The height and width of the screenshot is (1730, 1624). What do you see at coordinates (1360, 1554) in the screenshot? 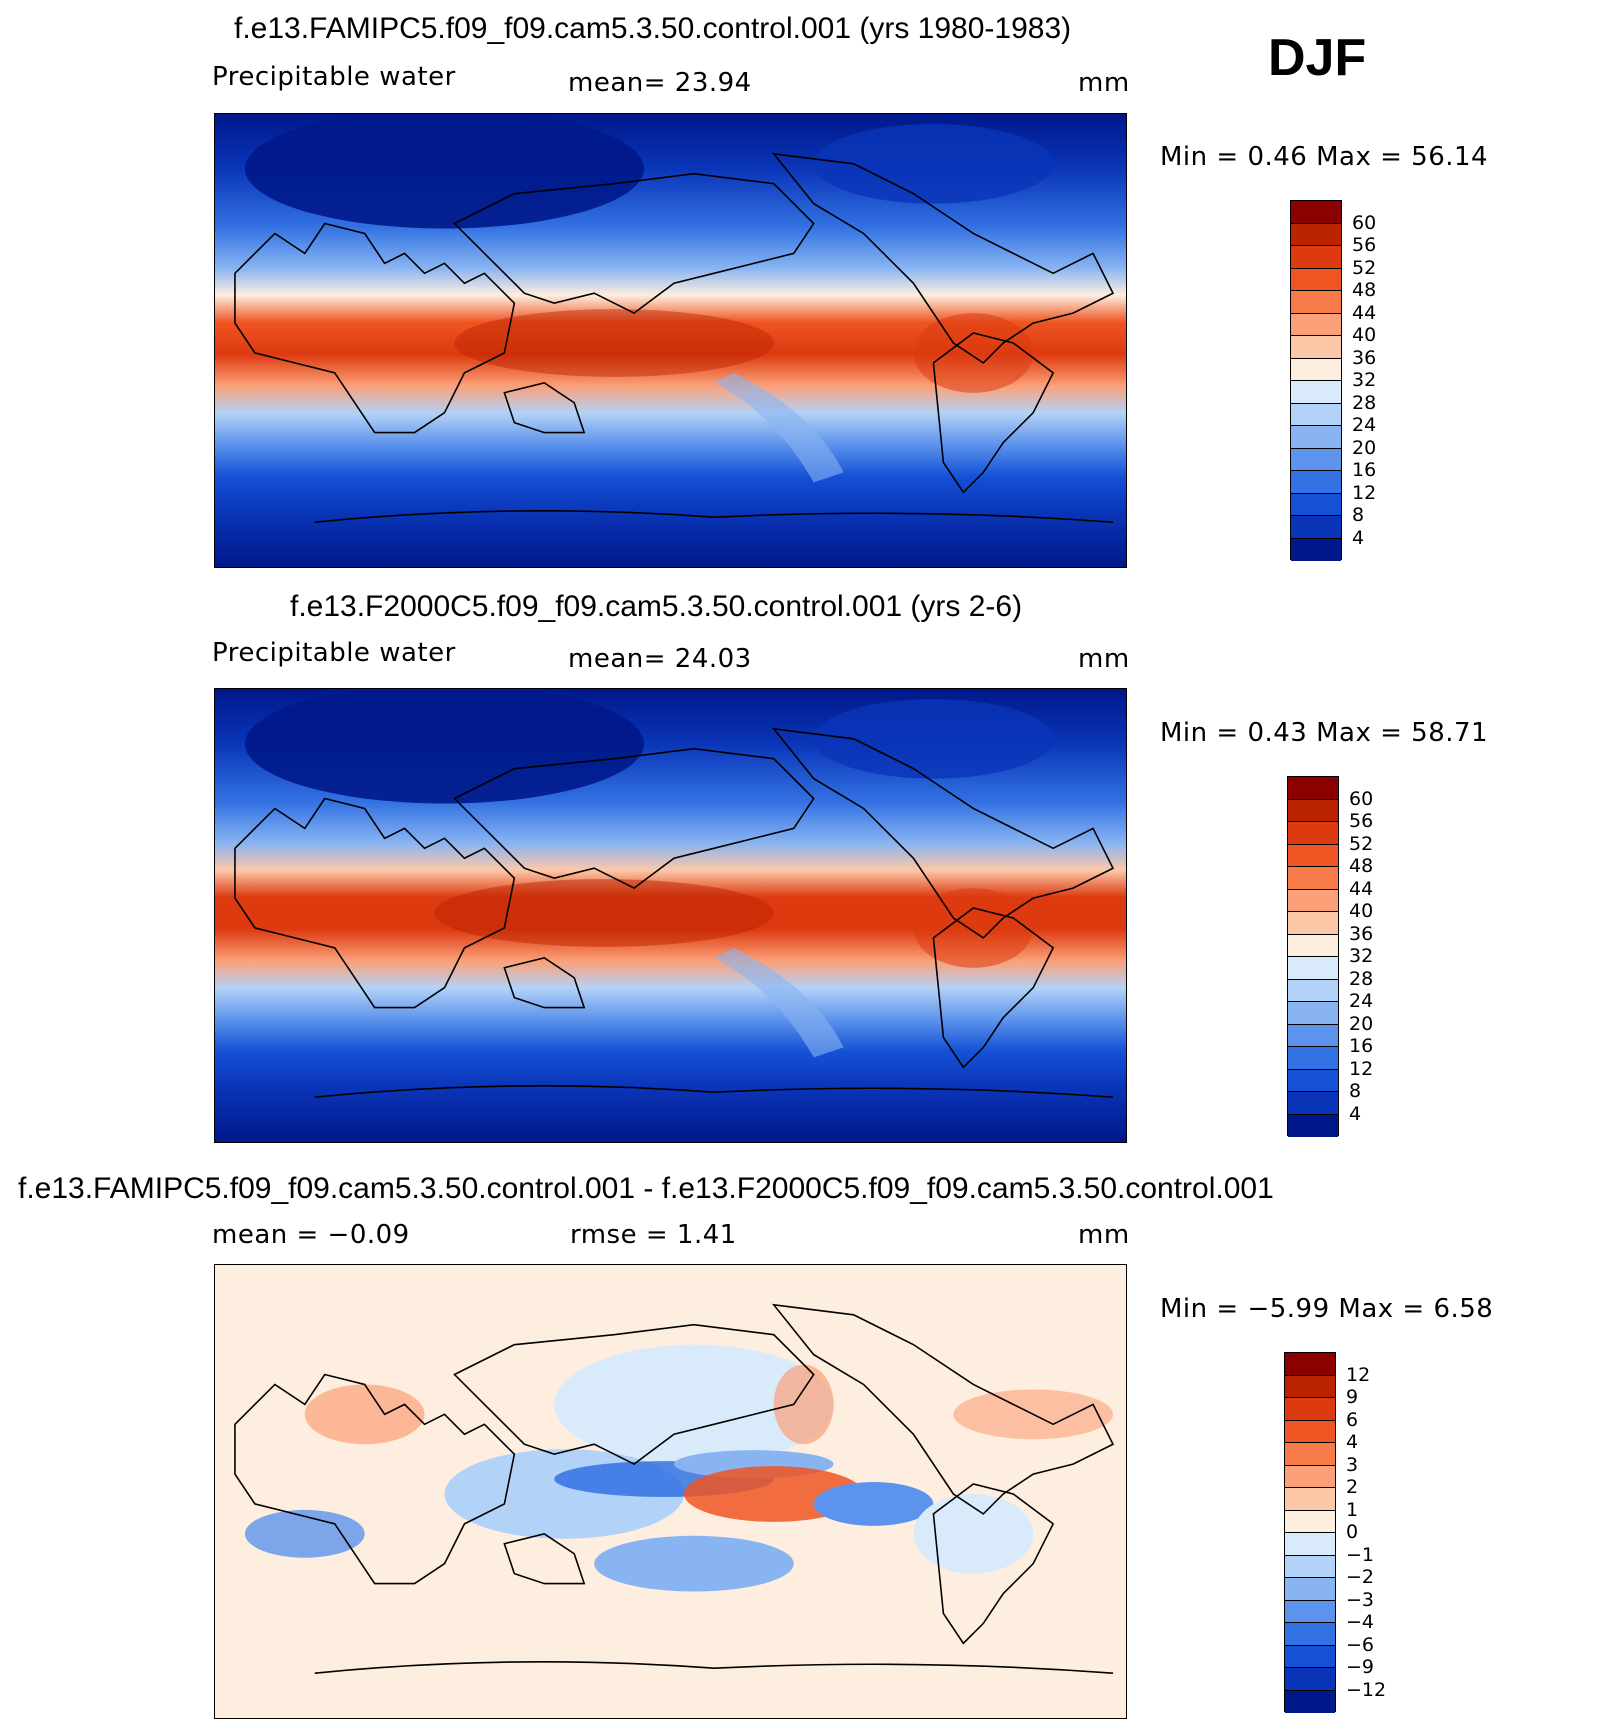
I see `colorbar-label: −1` at bounding box center [1360, 1554].